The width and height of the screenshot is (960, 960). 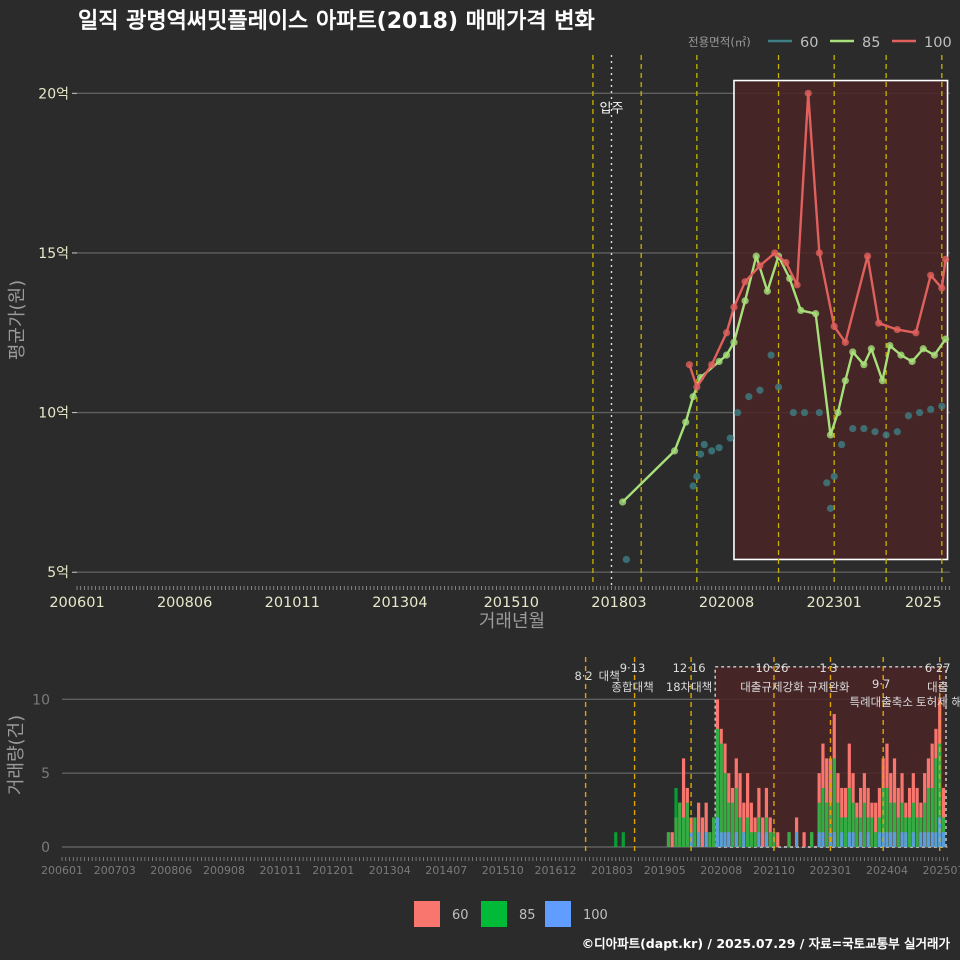 What do you see at coordinates (689, 687) in the screenshot?
I see `policy-label-name: 18차대책` at bounding box center [689, 687].